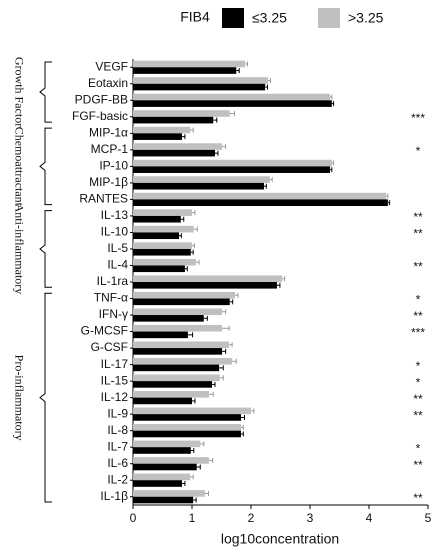 Image resolution: width=444 pixels, height=550 pixels. What do you see at coordinates (133, 518) in the screenshot?
I see `x-tick-label: 0` at bounding box center [133, 518].